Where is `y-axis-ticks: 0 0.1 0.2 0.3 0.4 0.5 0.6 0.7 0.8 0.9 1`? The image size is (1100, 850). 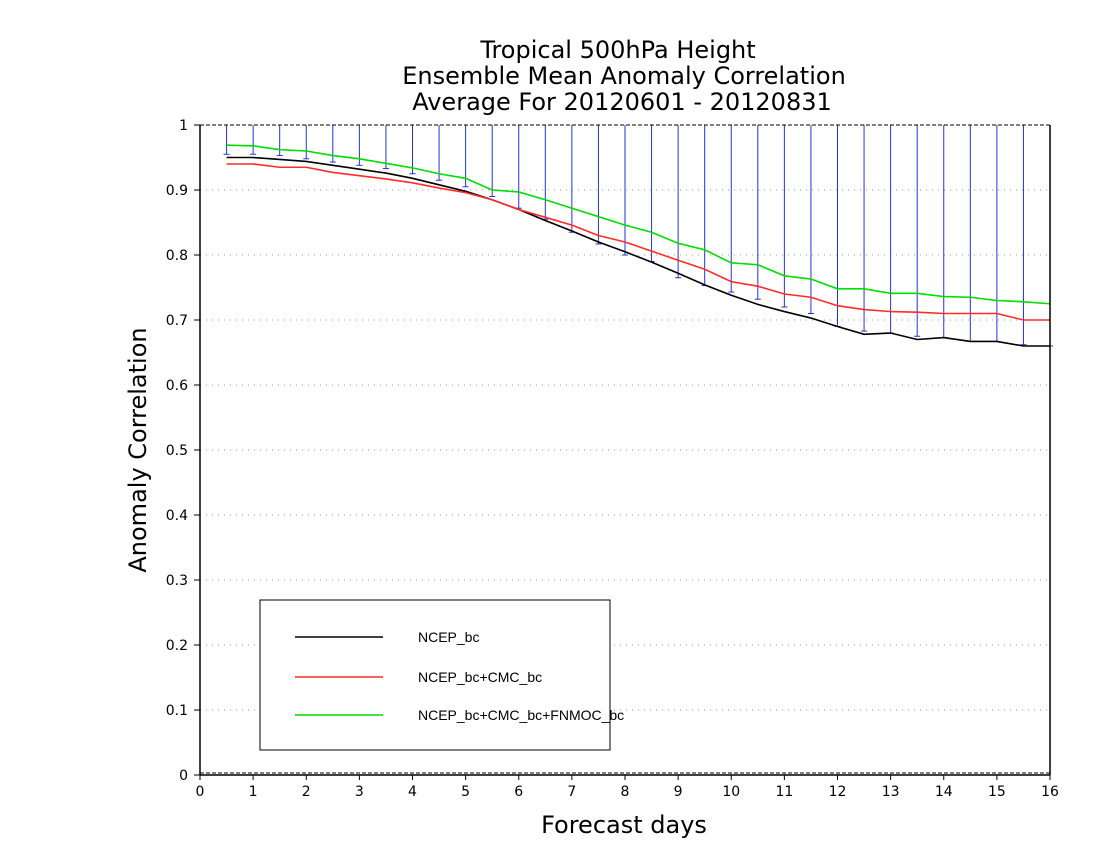
y-axis-ticks: 0 0.1 0.2 0.3 0.4 0.5 0.6 0.7 0.8 0.9 1 is located at coordinates (183, 451).